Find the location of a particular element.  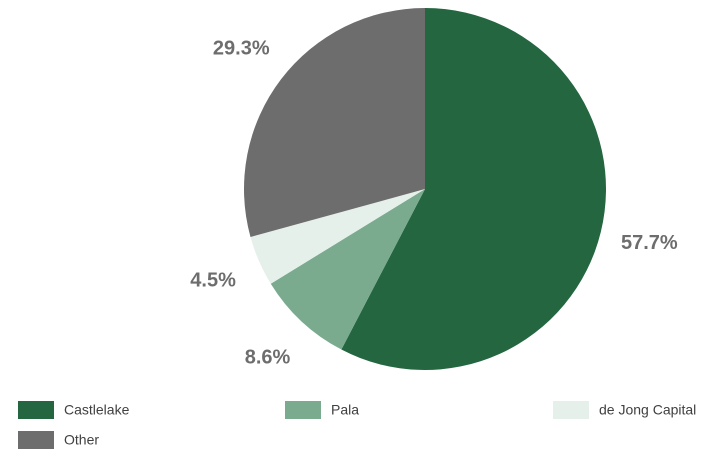

legend-label: de Jong Capital is located at coordinates (647, 410).